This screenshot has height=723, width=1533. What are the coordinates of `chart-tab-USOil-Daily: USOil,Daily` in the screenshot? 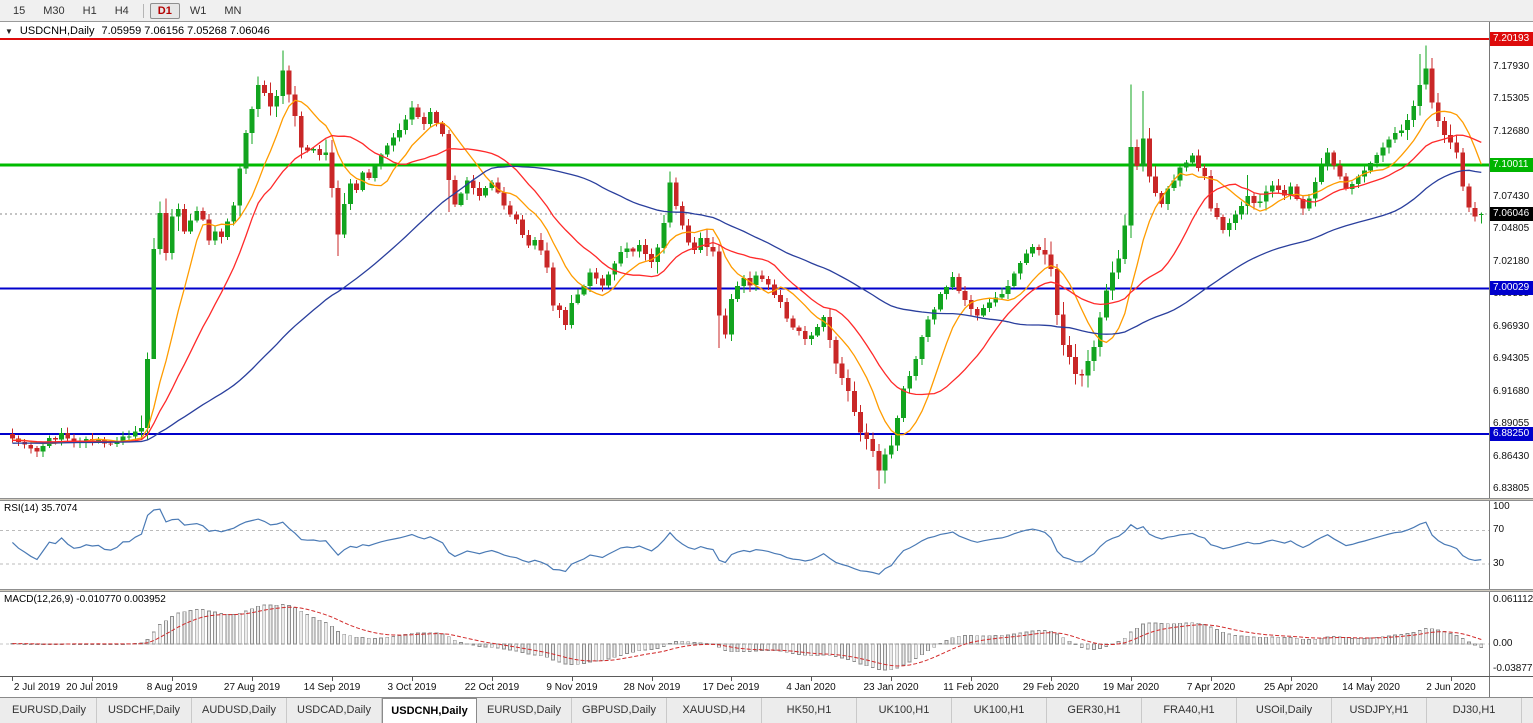 It's located at (1284, 710).